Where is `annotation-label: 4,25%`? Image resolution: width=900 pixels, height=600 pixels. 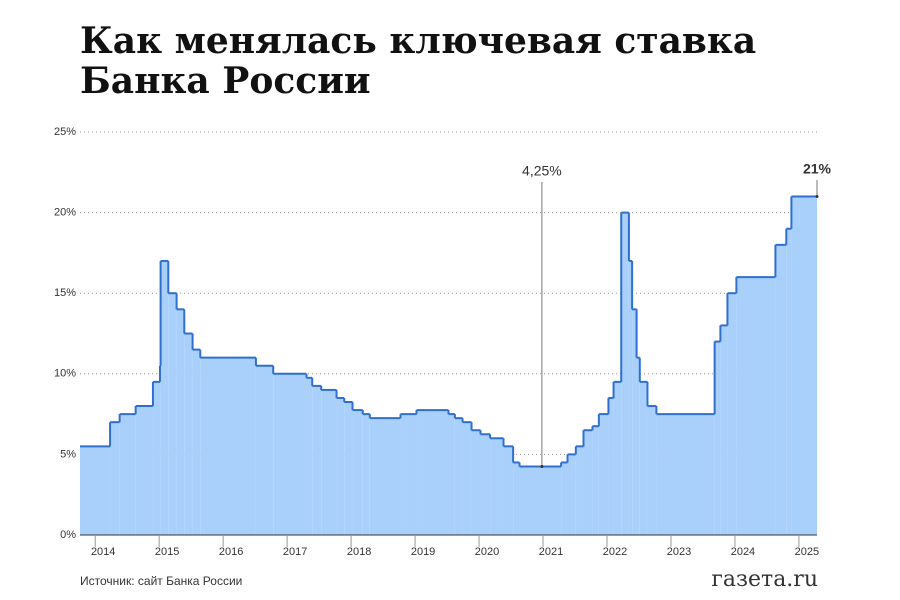 annotation-label: 4,25% is located at coordinates (542, 171).